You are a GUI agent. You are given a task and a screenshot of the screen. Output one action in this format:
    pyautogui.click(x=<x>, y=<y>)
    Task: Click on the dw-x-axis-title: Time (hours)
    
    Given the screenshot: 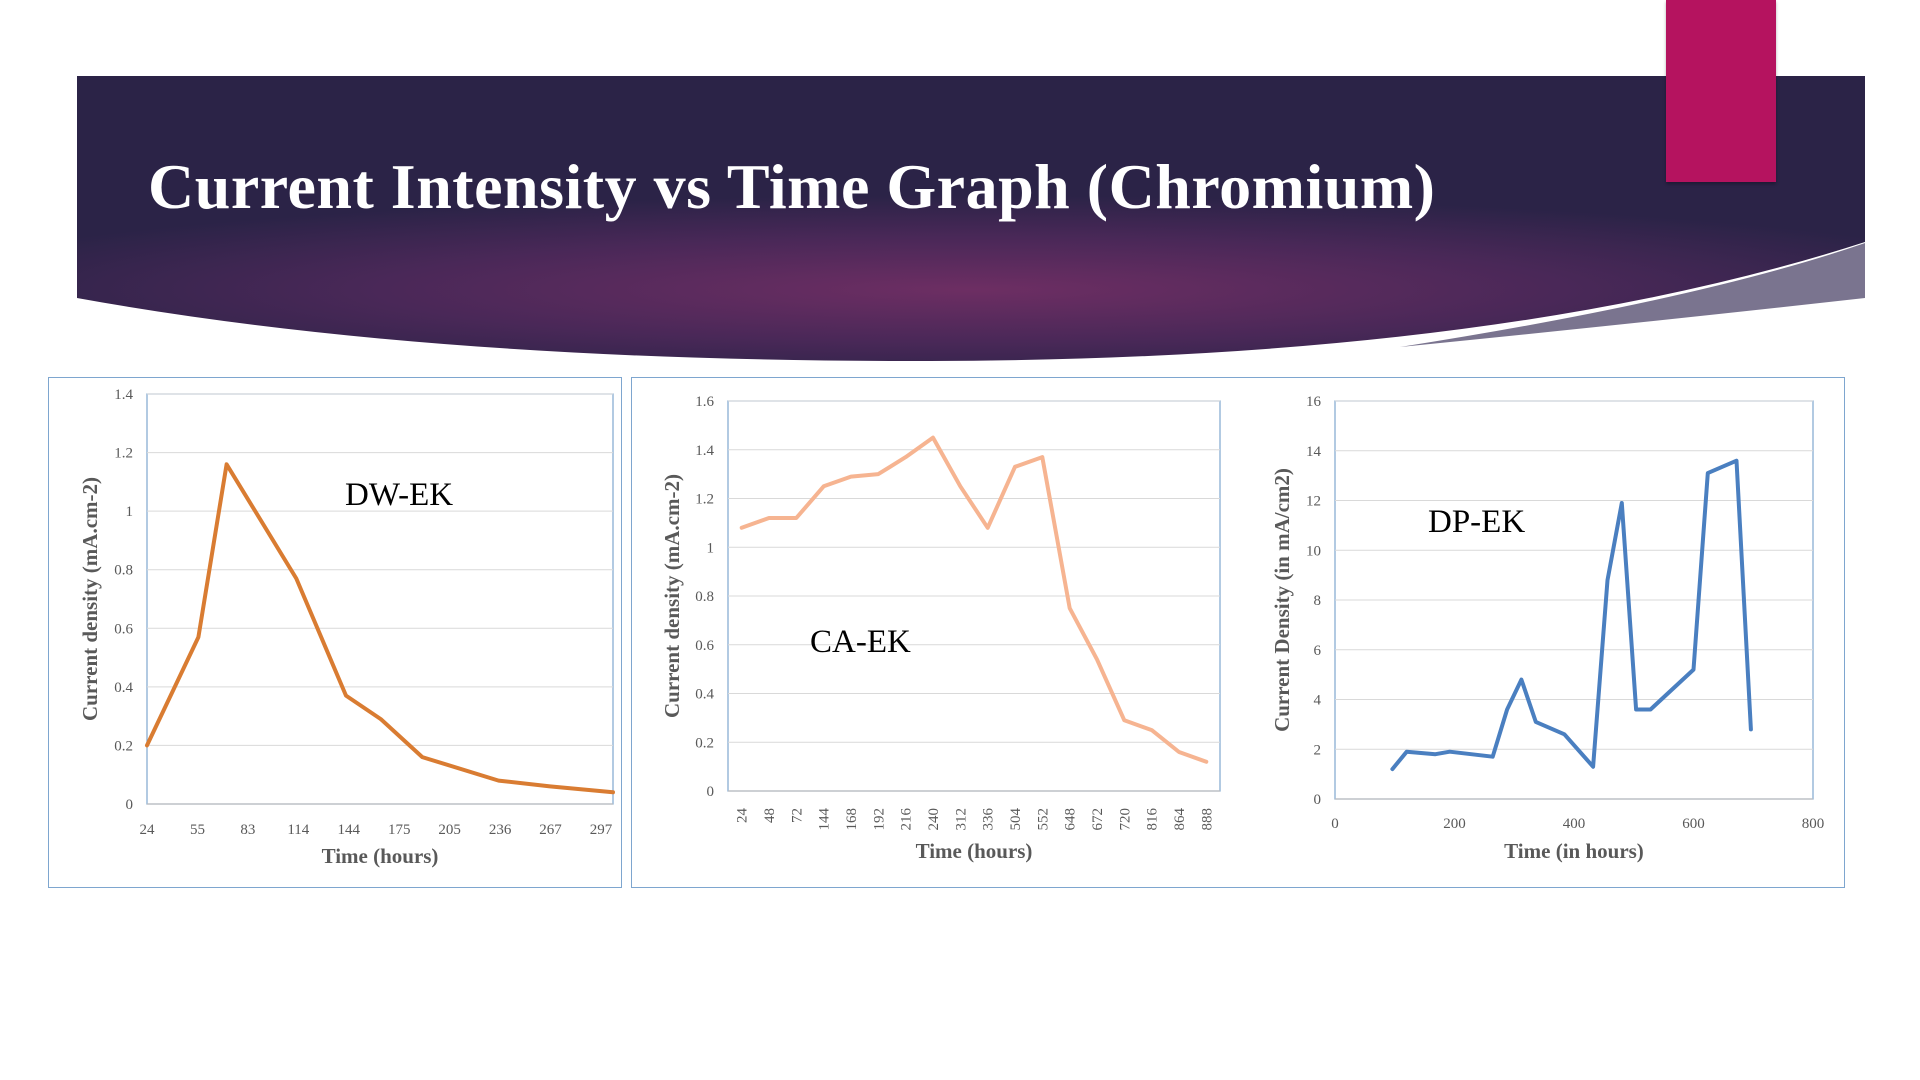 What is the action you would take?
    pyautogui.click(x=380, y=856)
    